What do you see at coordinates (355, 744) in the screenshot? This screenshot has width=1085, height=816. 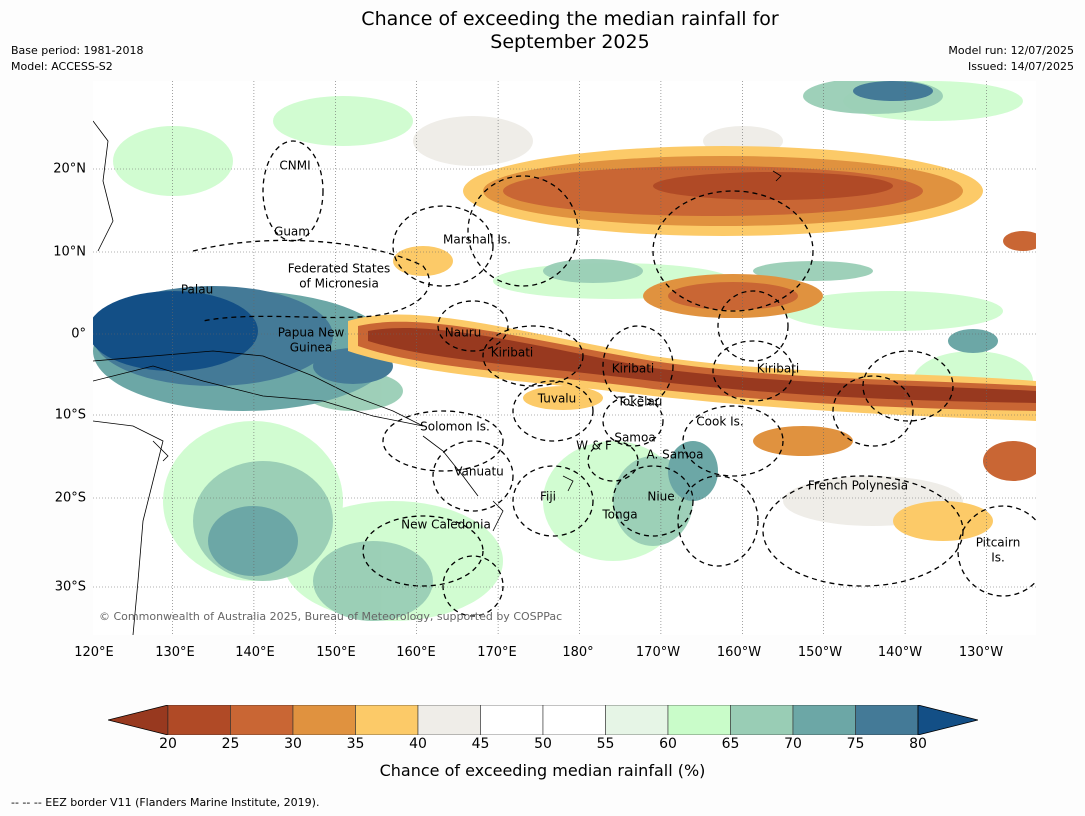 I see `colorbar-tick: 35` at bounding box center [355, 744].